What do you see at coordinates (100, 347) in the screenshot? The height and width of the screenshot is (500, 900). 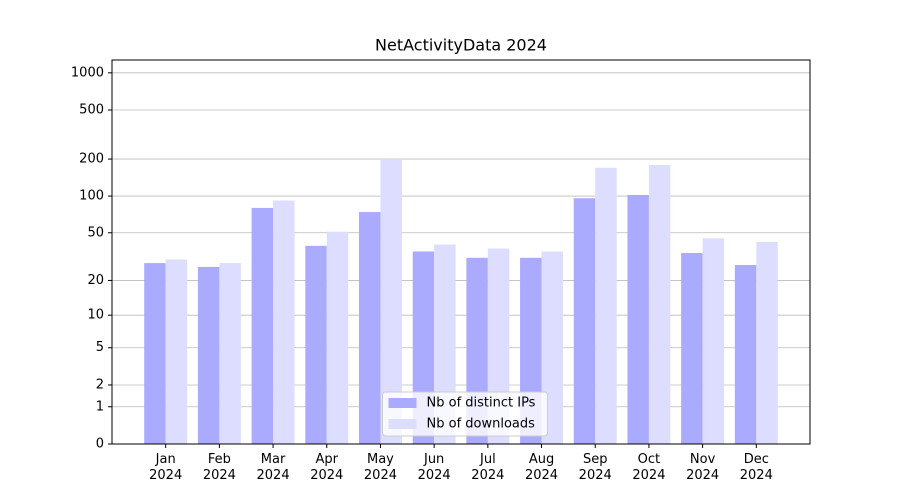 I see `y-tick-label: 5` at bounding box center [100, 347].